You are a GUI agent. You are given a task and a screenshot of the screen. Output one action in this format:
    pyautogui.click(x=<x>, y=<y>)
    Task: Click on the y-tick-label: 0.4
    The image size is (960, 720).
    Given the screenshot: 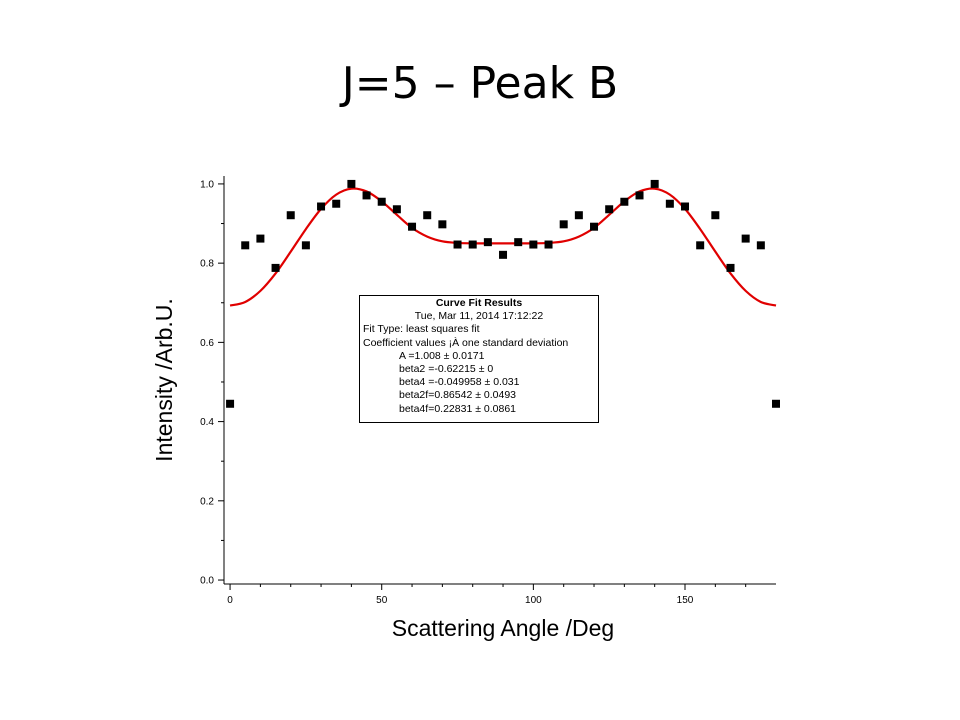 What is the action you would take?
    pyautogui.click(x=207, y=422)
    